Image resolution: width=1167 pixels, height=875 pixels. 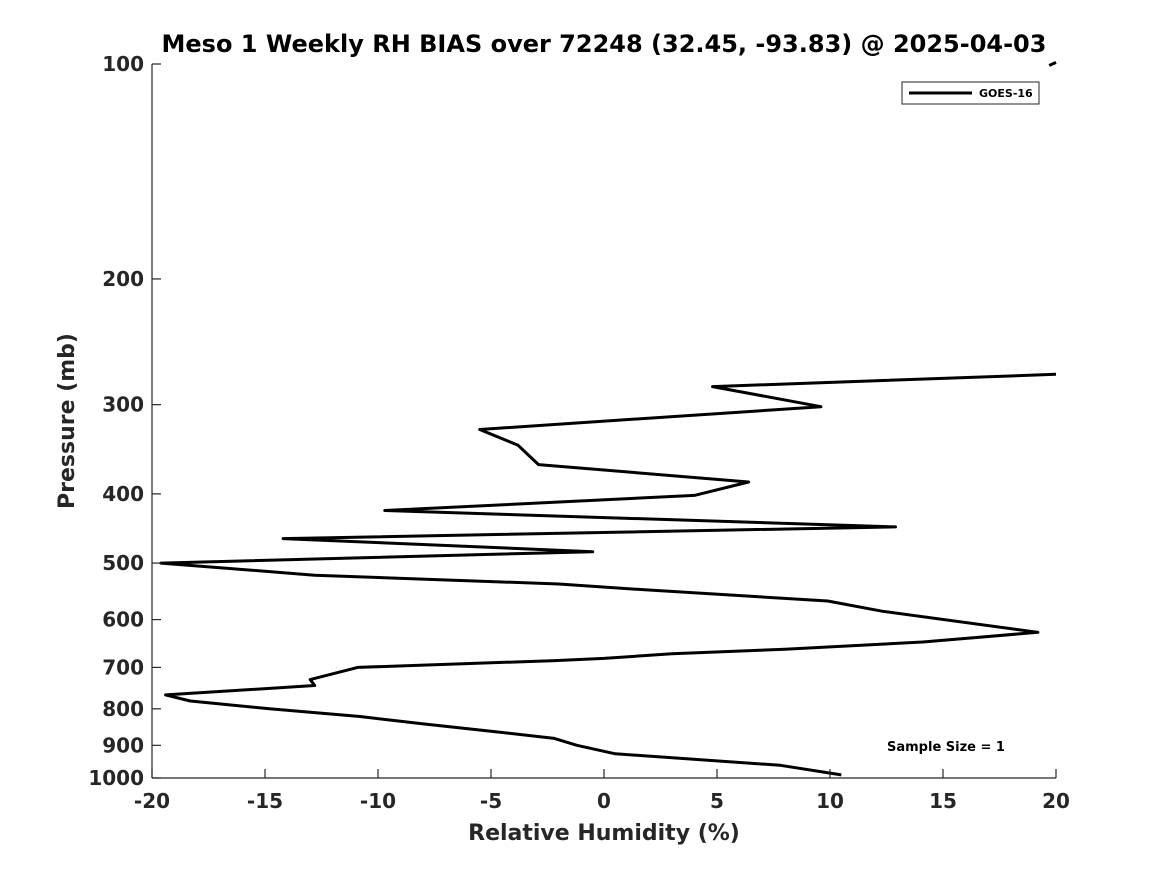 I want to click on y-tick-label: 600, so click(x=123, y=620).